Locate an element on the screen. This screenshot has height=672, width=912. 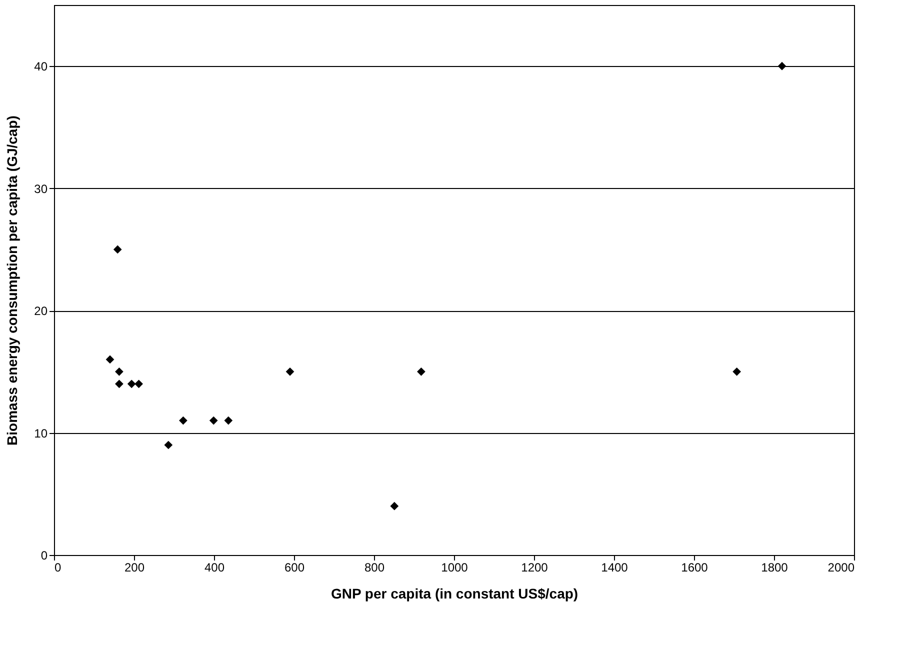
x-tick-label: 400 is located at coordinates (214, 567).